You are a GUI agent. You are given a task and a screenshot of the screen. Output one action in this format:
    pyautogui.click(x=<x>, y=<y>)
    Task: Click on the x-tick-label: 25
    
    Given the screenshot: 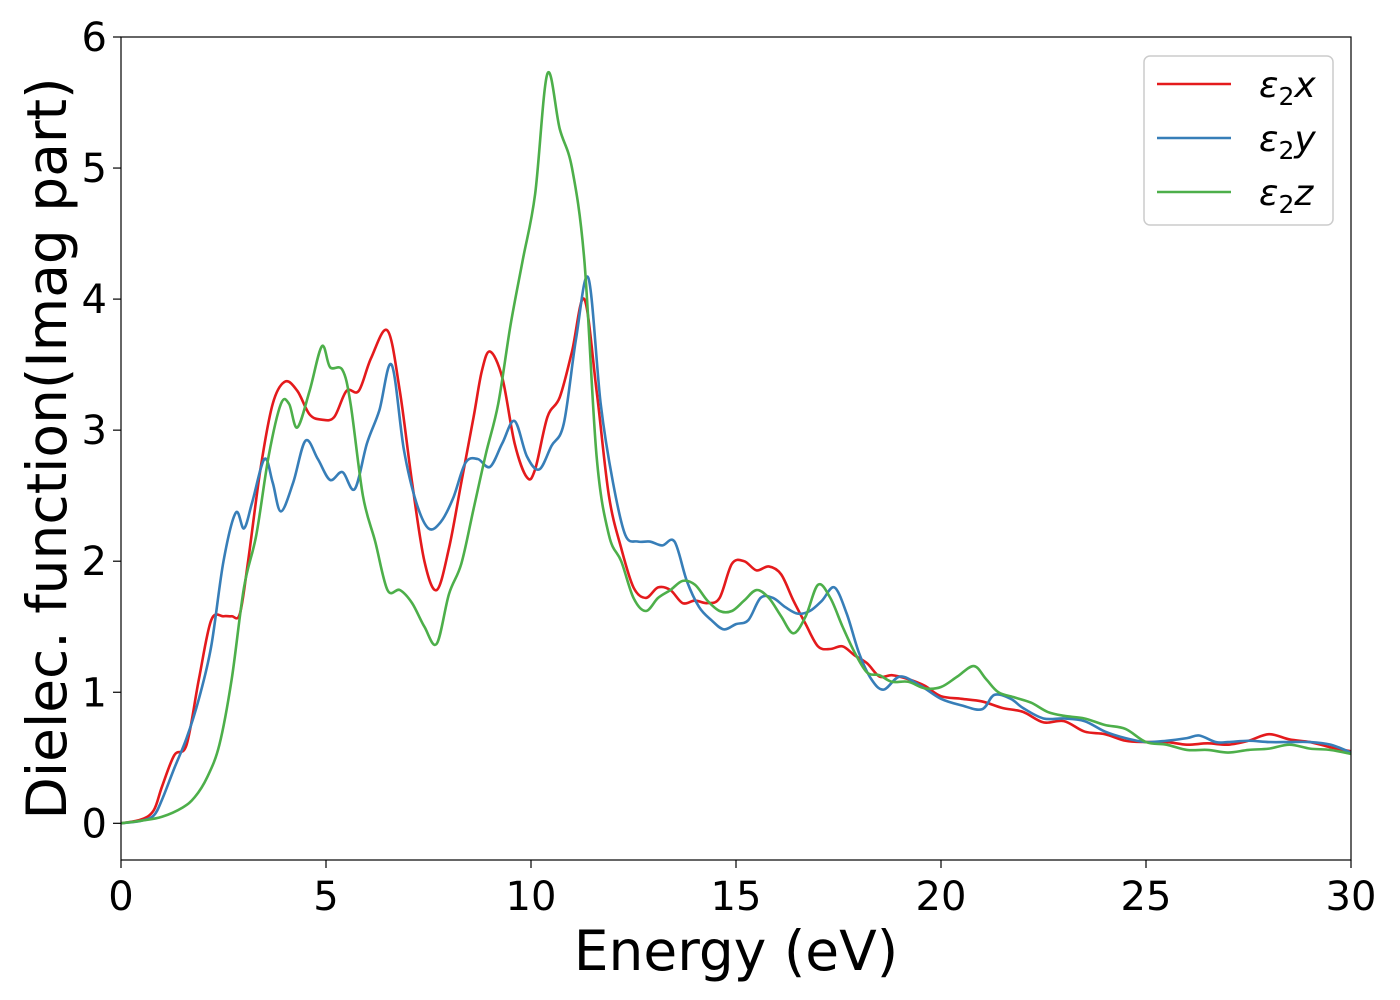 What is the action you would take?
    pyautogui.click(x=1146, y=897)
    